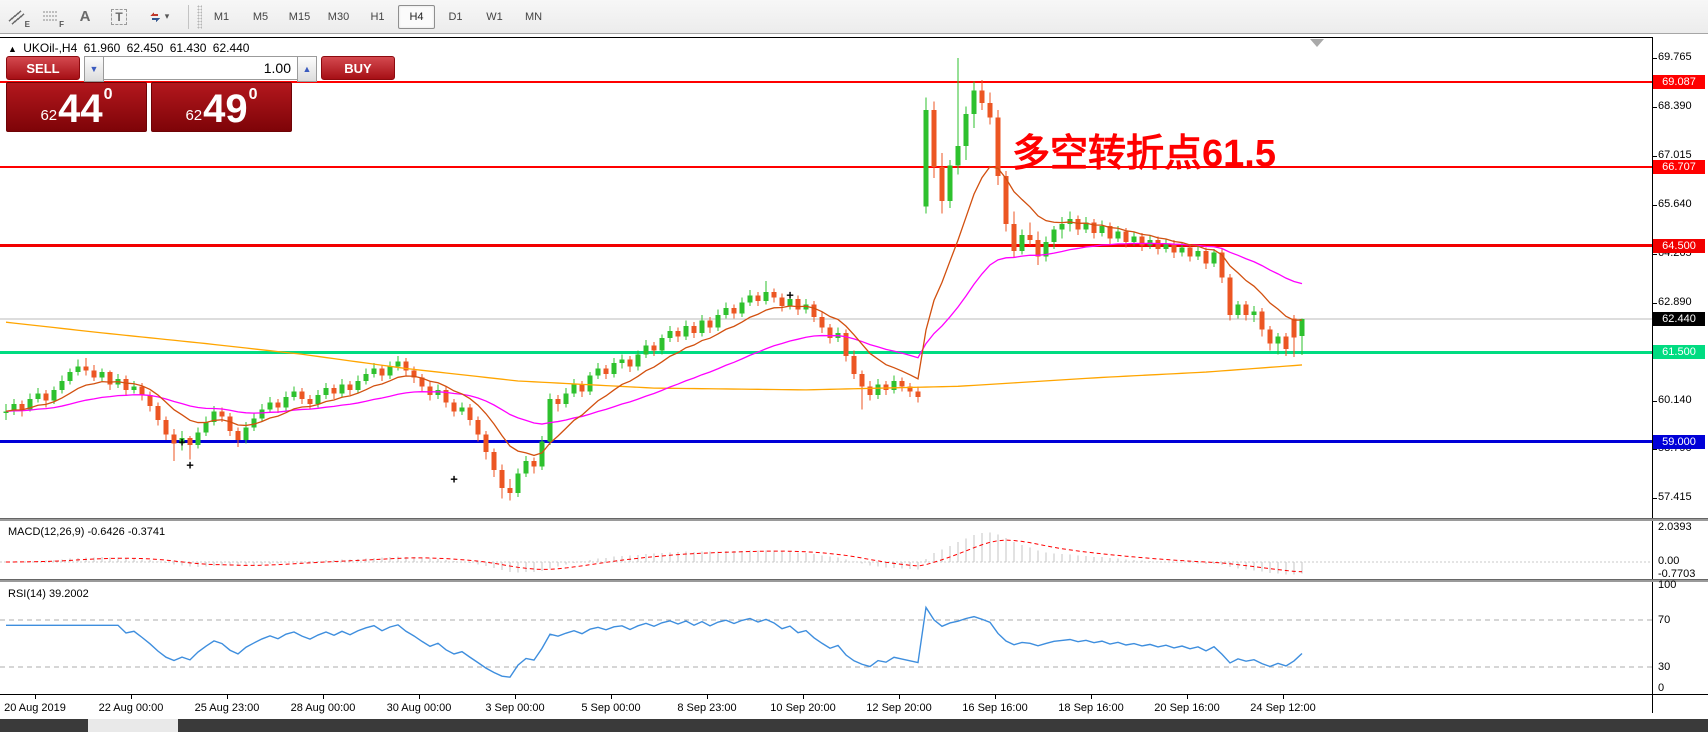 This screenshot has width=1708, height=732. What do you see at coordinates (158, 17) in the screenshot?
I see `arrow-objects-icon: ▾` at bounding box center [158, 17].